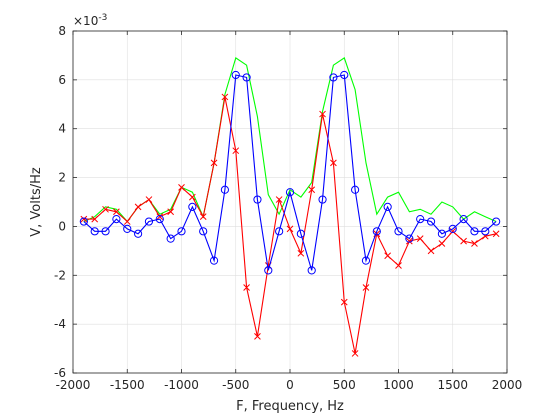 The image size is (560, 420). Describe the element at coordinates (507, 385) in the screenshot. I see `x-tick-label: 2000` at that location.